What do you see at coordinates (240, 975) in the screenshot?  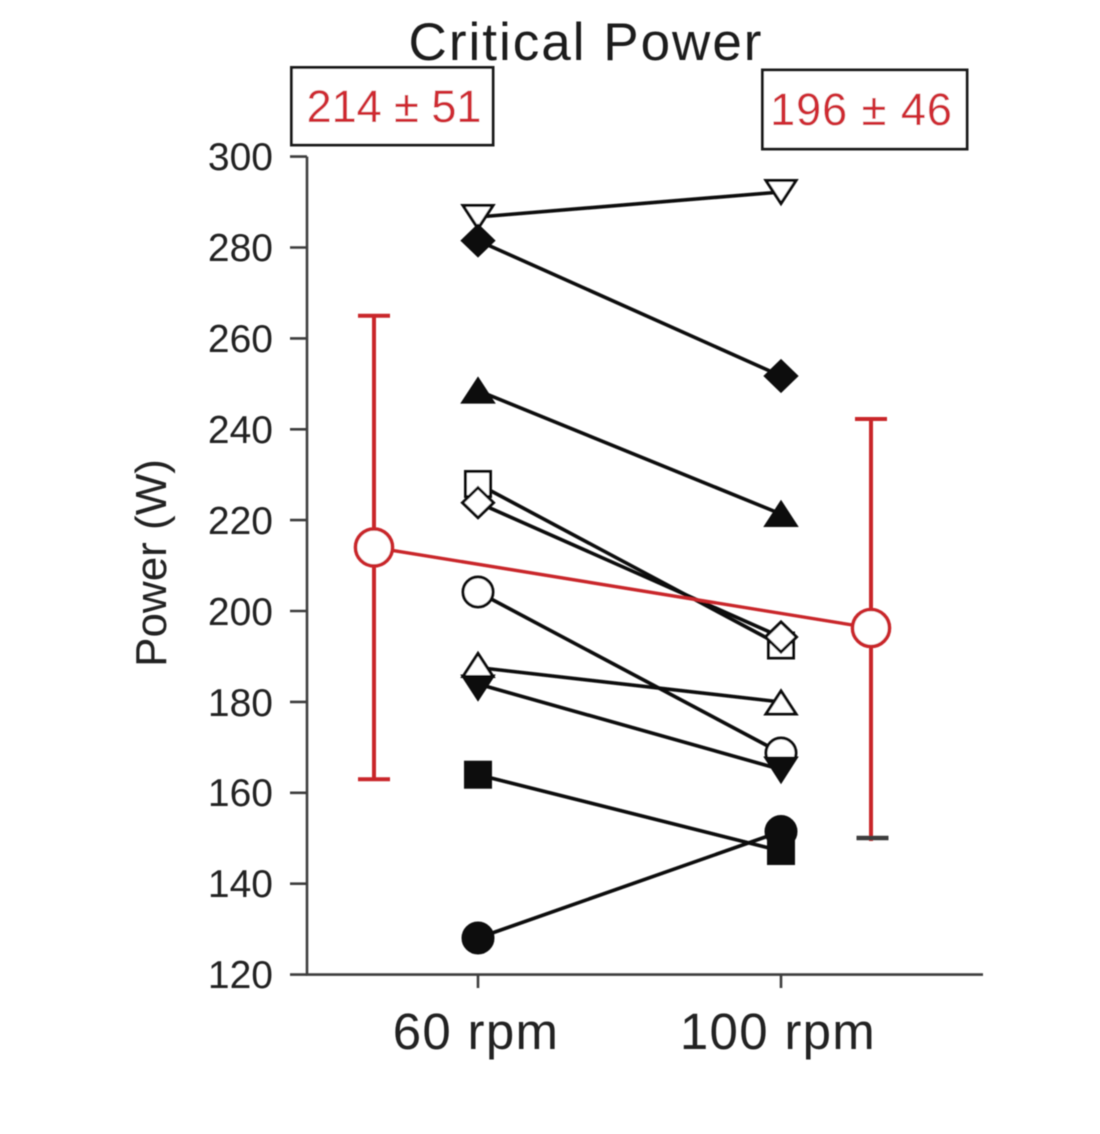 I see `svg-text: 120` at bounding box center [240, 975].